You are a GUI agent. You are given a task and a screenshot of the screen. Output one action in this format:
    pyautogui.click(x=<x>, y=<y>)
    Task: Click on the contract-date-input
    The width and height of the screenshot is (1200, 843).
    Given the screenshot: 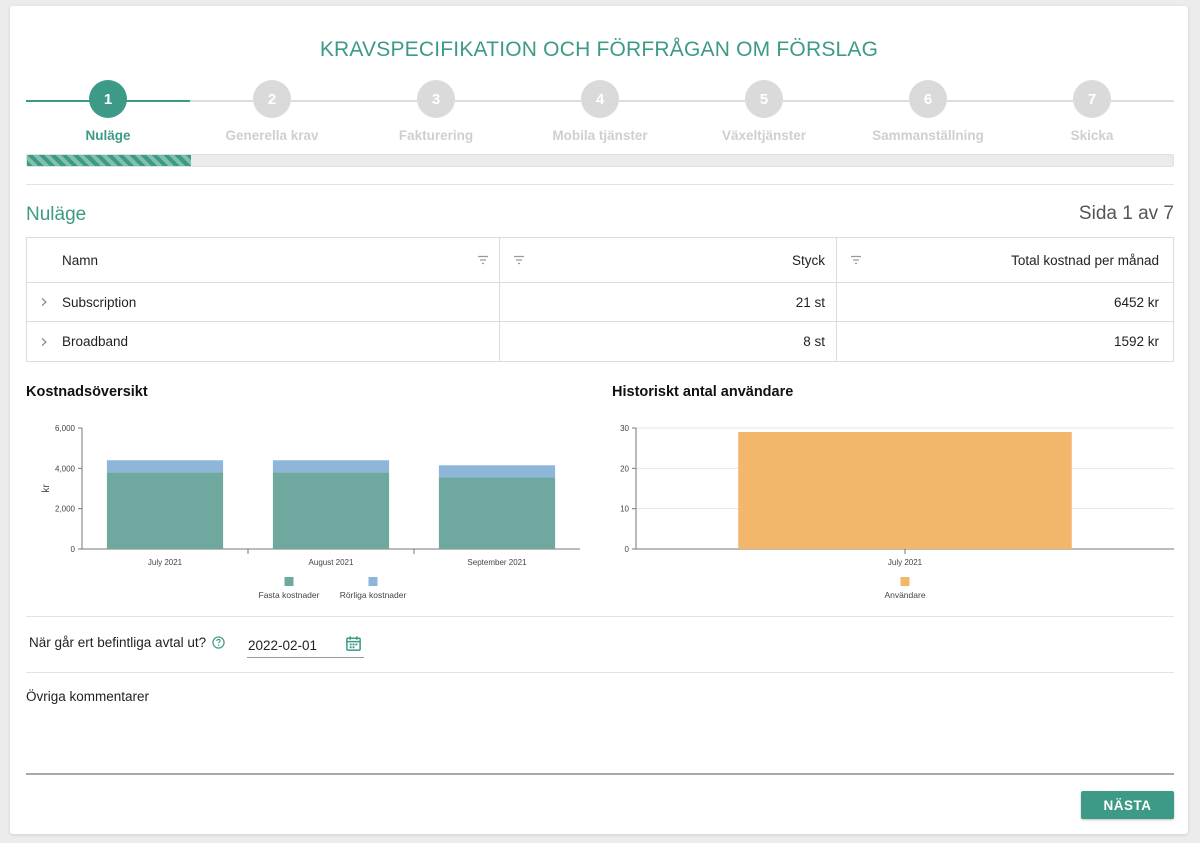 What is the action you would take?
    pyautogui.click(x=305, y=645)
    